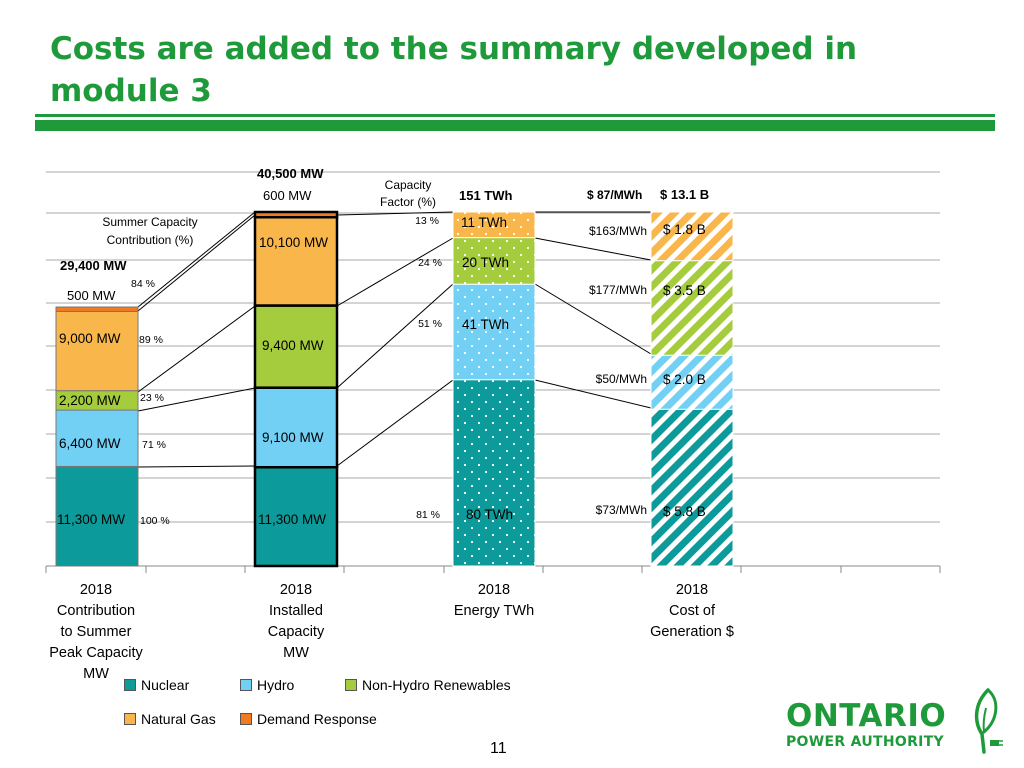  I want to click on bar-label: 80 TWh, so click(489, 514).